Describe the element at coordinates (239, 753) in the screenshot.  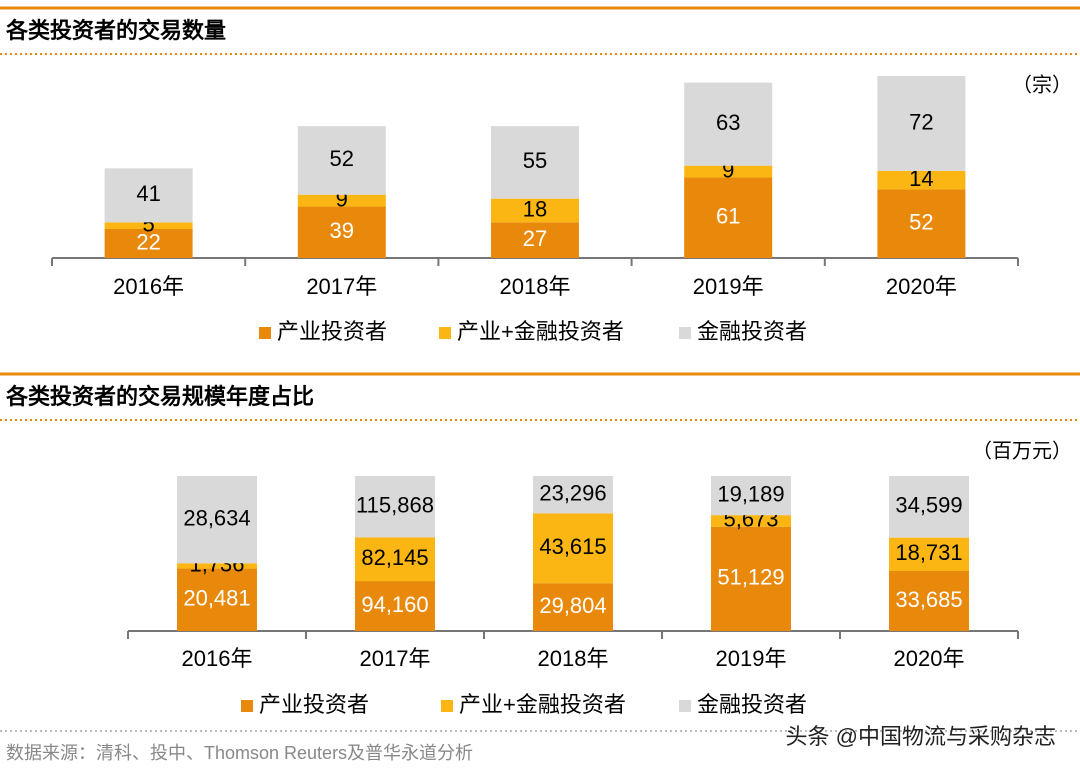
I see `source-note: 数据来源：清科、投中、Thomson Reuters及普华永道分析` at that location.